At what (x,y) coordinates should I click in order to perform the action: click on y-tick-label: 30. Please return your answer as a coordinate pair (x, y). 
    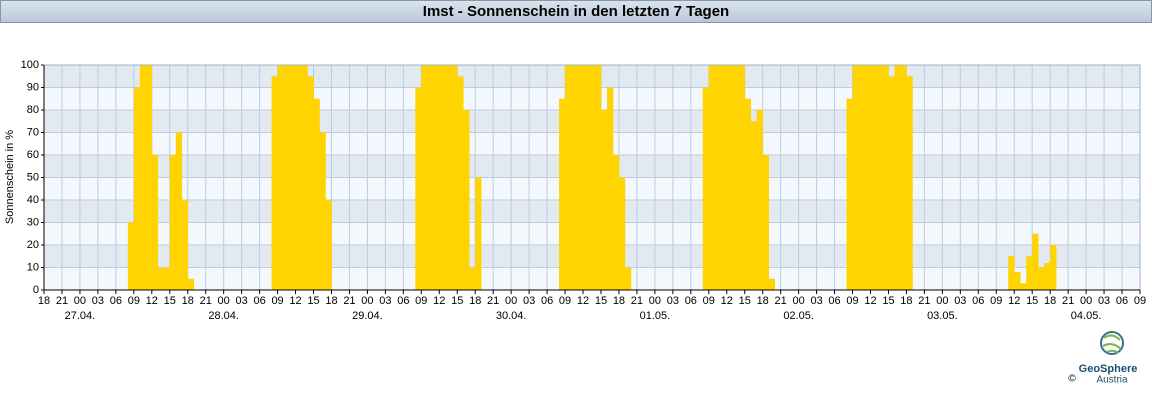
    Looking at the image, I should click on (33, 222).